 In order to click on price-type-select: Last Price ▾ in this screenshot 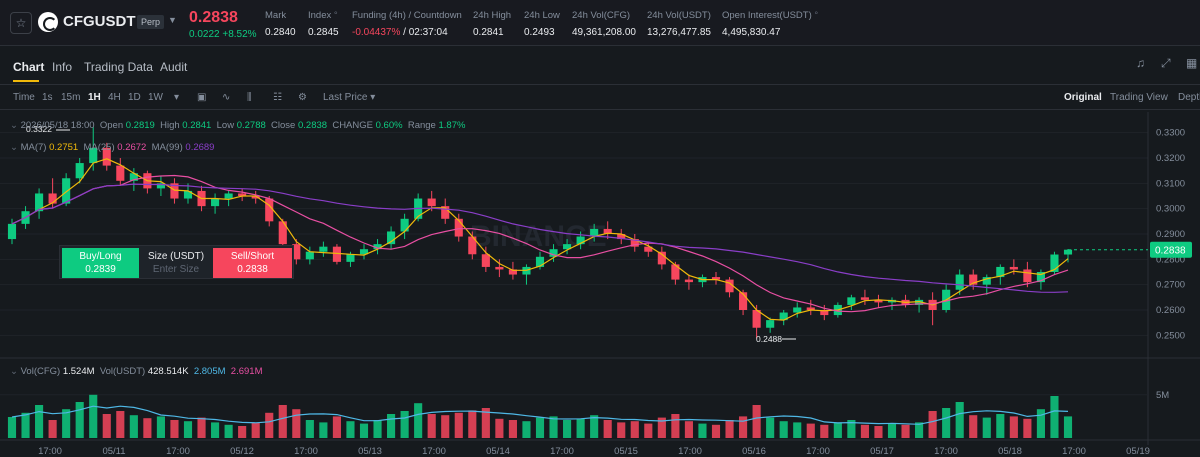, I will do `click(349, 97)`.